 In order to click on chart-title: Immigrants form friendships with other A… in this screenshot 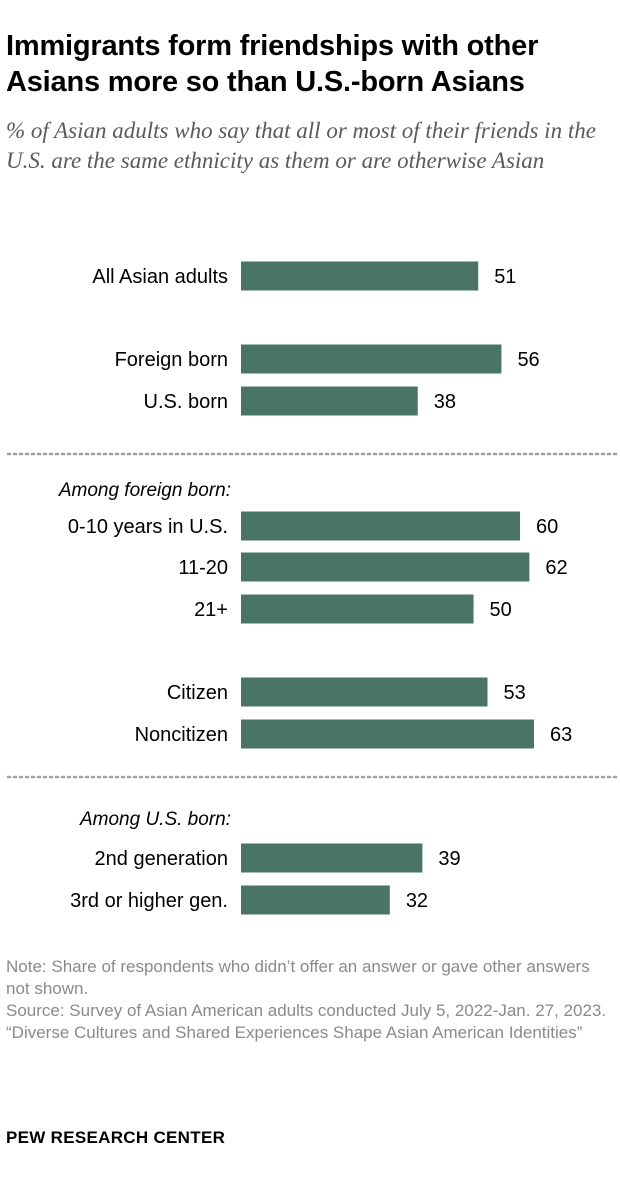, I will do `click(272, 64)`.